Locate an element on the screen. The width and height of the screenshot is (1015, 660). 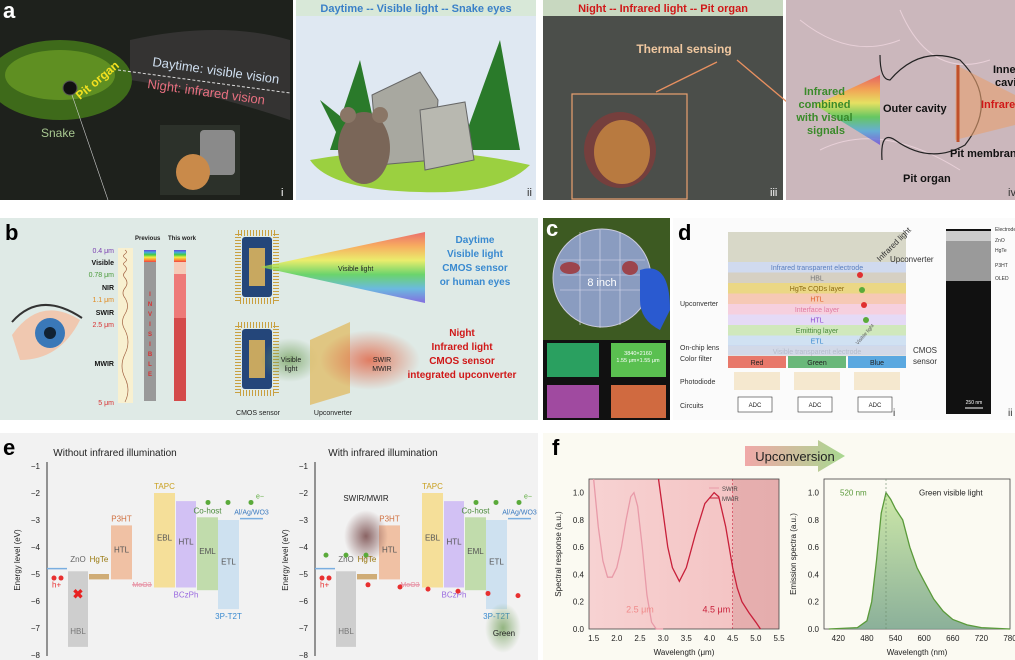
y-tick-label: 0.6 is located at coordinates (814, 547).